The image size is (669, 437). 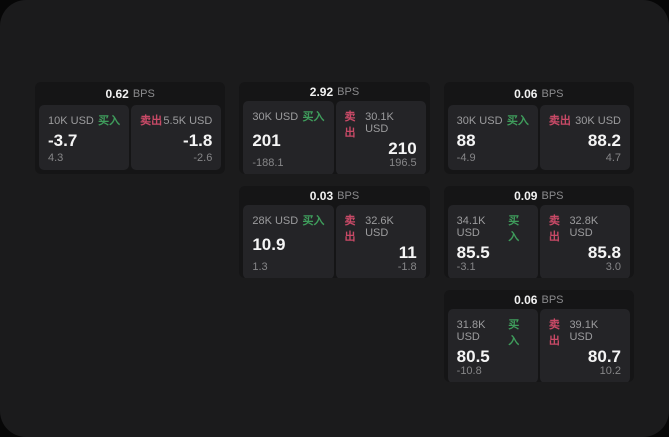 I want to click on sell-sub-value: 10.2, so click(x=610, y=371).